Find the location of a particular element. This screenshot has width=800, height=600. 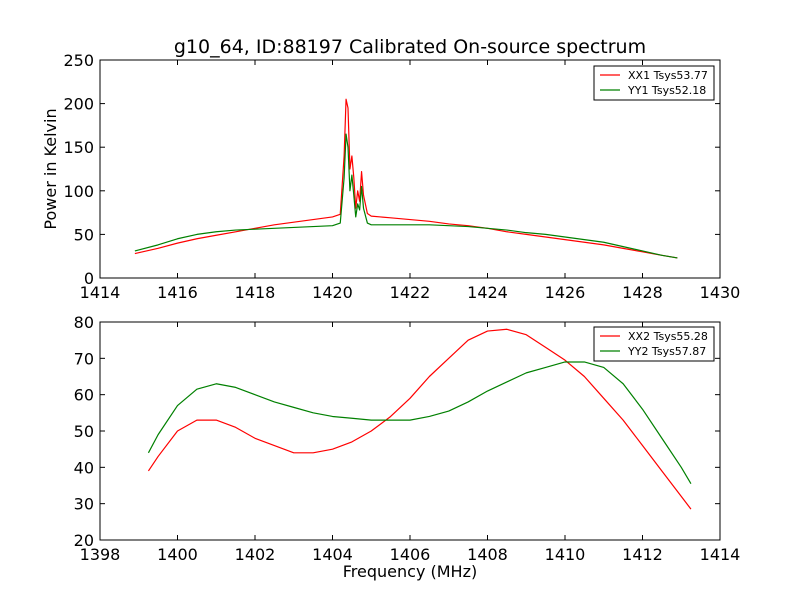

bottom-plot-y-tick-label: 30 is located at coordinates (84, 504).